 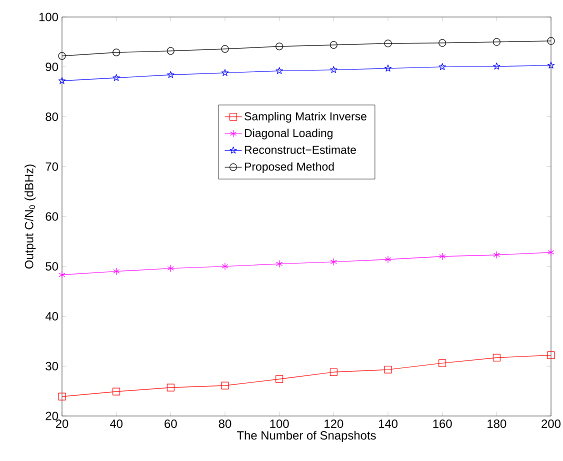 What do you see at coordinates (305, 117) in the screenshot?
I see `legend-label: Sampling Matrix Inverse` at bounding box center [305, 117].